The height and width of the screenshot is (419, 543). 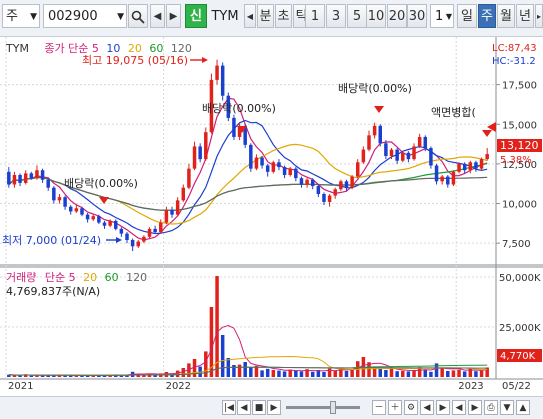 What do you see at coordinates (323, 407) in the screenshot?
I see `zoom-slider` at bounding box center [323, 407].